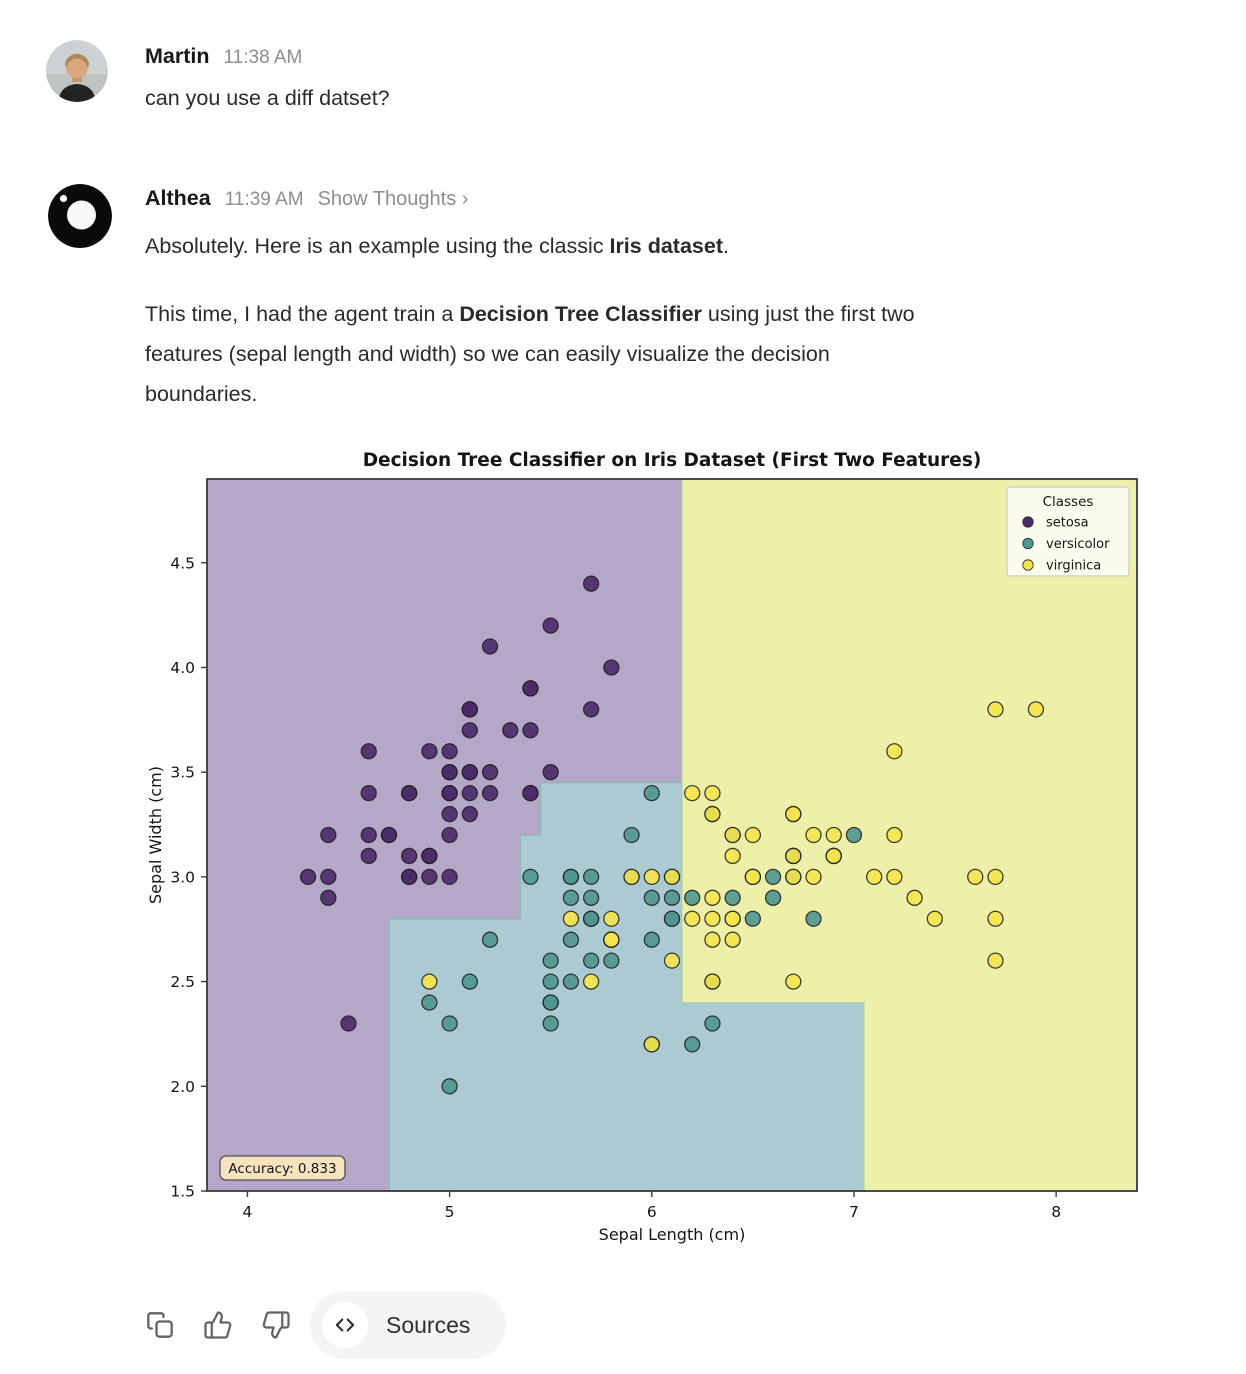  I want to click on copy-button, so click(160, 1325).